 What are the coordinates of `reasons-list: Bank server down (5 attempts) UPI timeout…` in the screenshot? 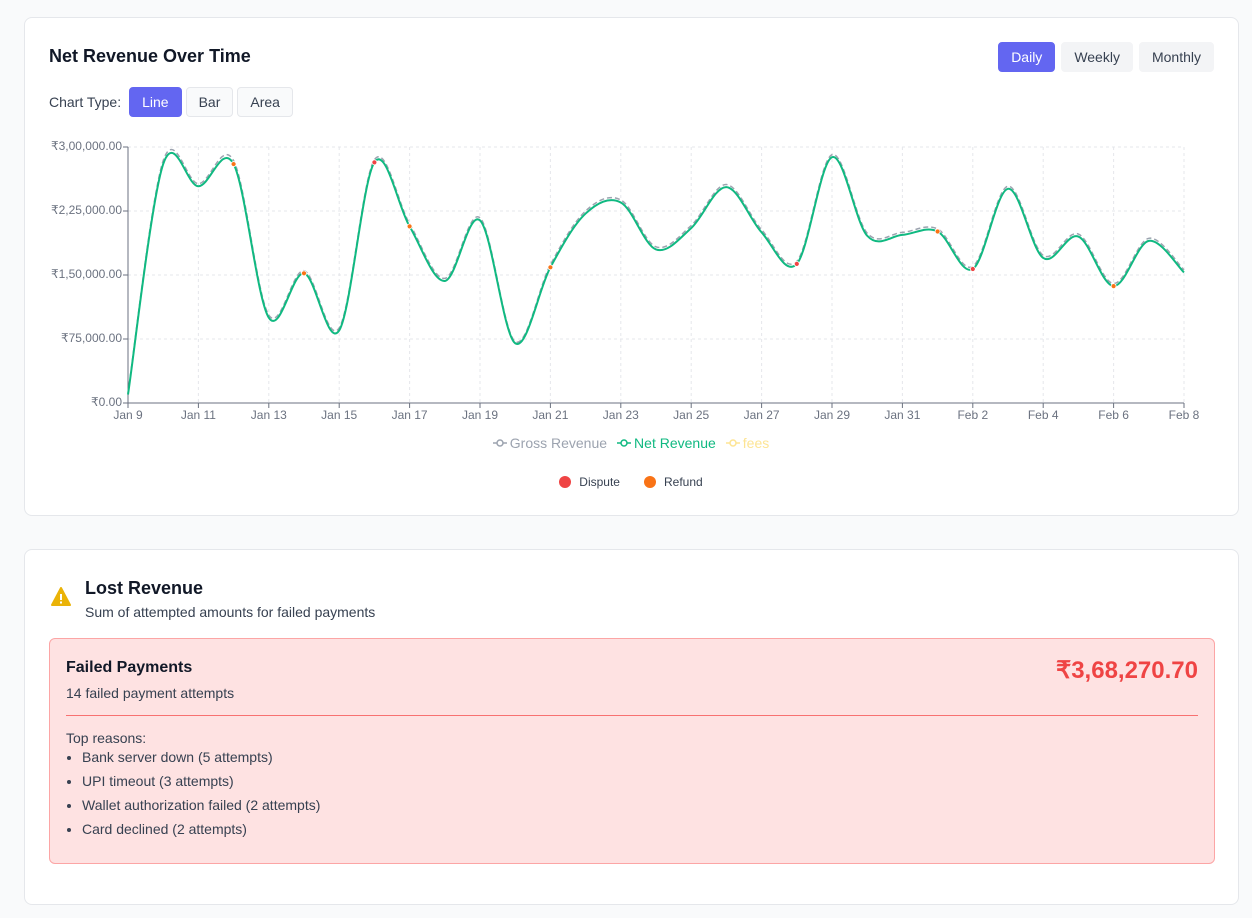 It's located at (185, 797).